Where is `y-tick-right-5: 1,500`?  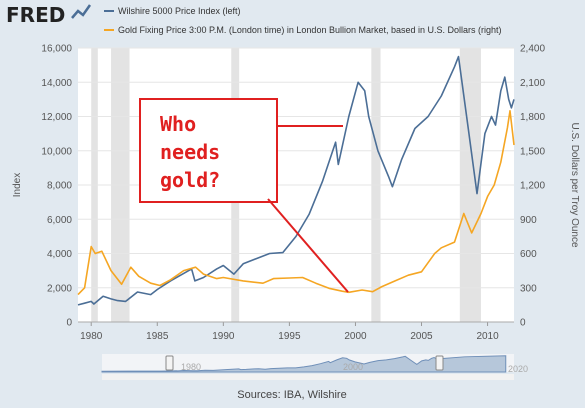 y-tick-right-5: 1,500 is located at coordinates (532, 151).